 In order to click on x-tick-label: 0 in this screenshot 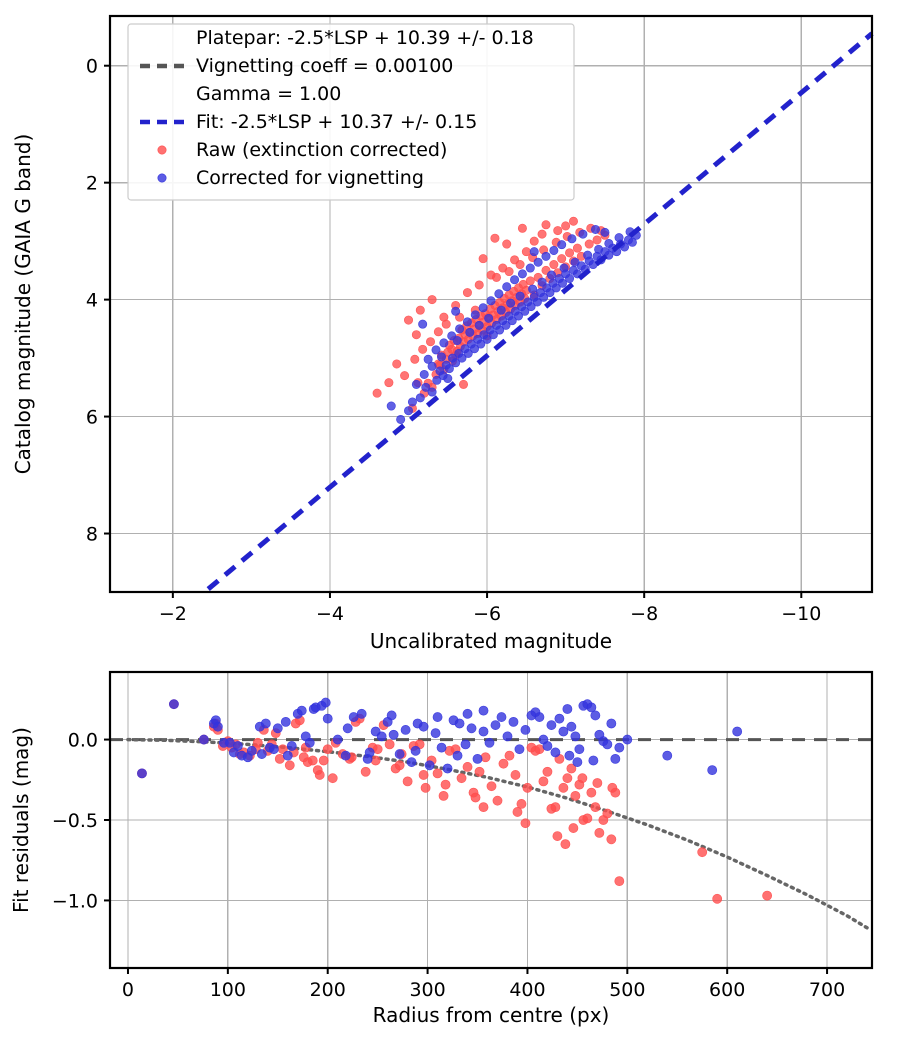, I will do `click(128, 990)`.